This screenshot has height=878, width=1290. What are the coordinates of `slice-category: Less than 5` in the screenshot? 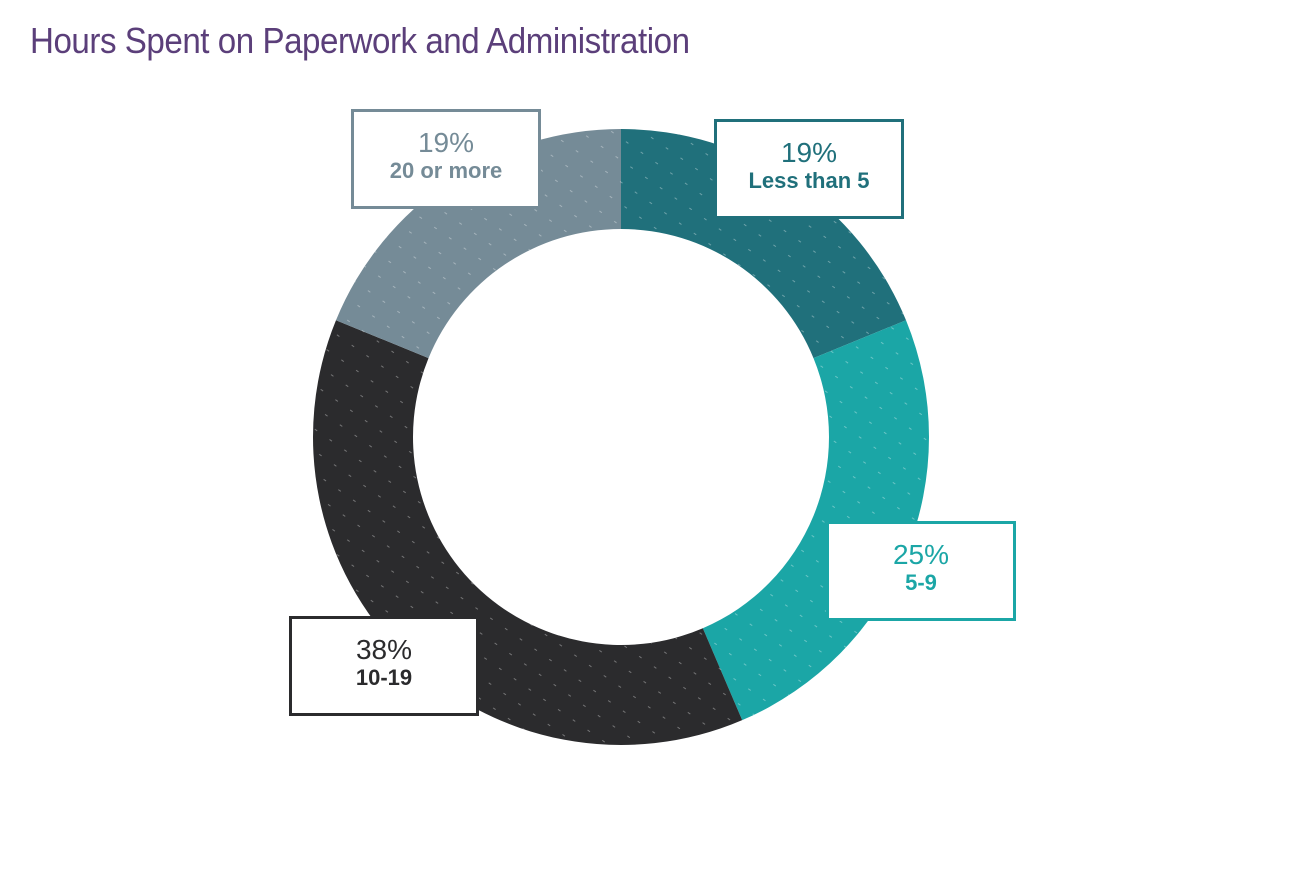 It's located at (809, 180).